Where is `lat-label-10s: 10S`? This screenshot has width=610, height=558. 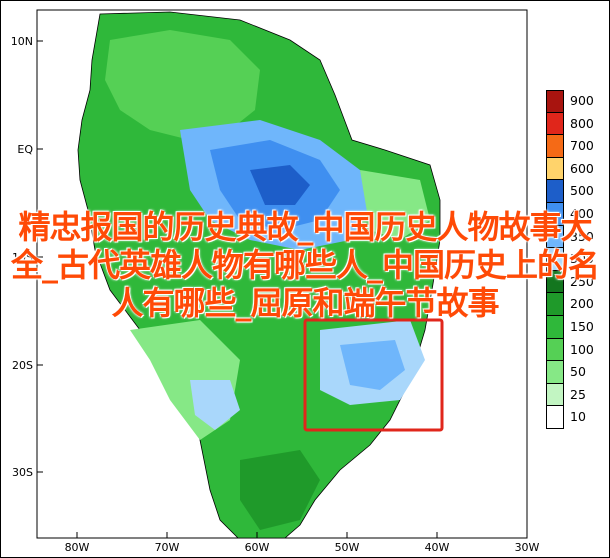
lat-label-10s: 10S is located at coordinates (22, 257).